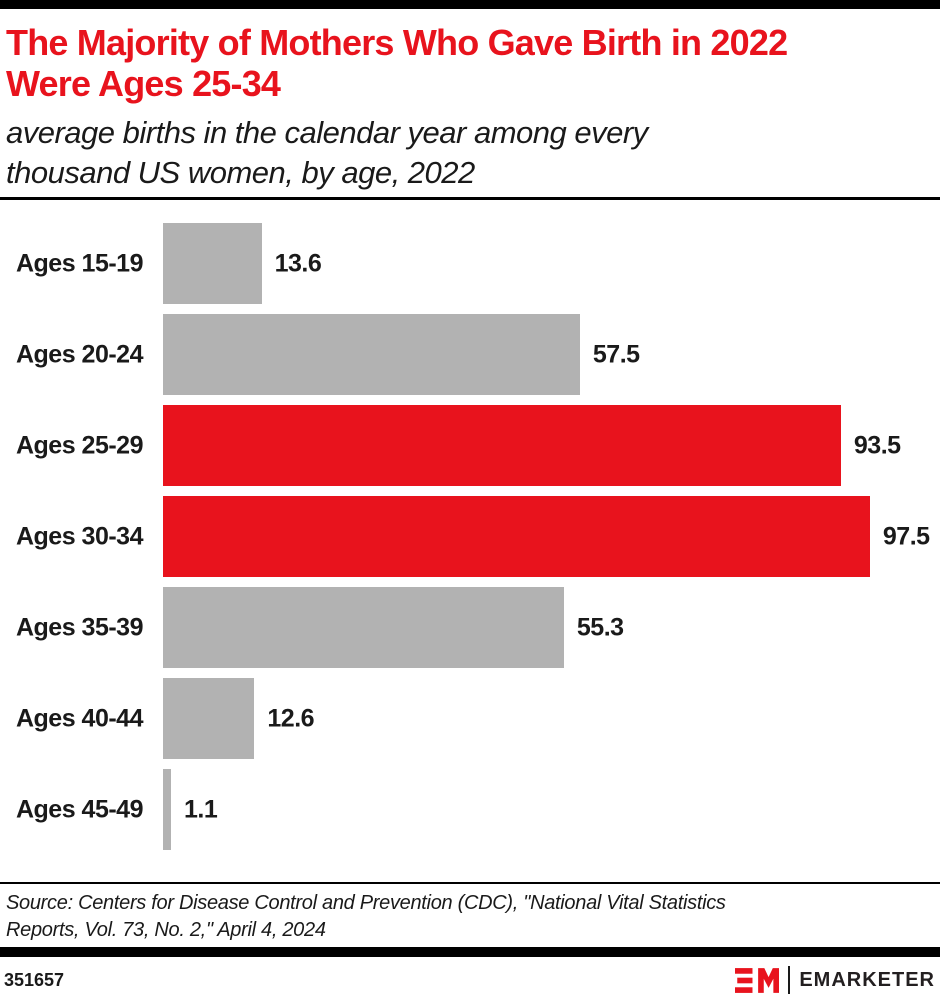  I want to click on source-divider, so click(470, 883).